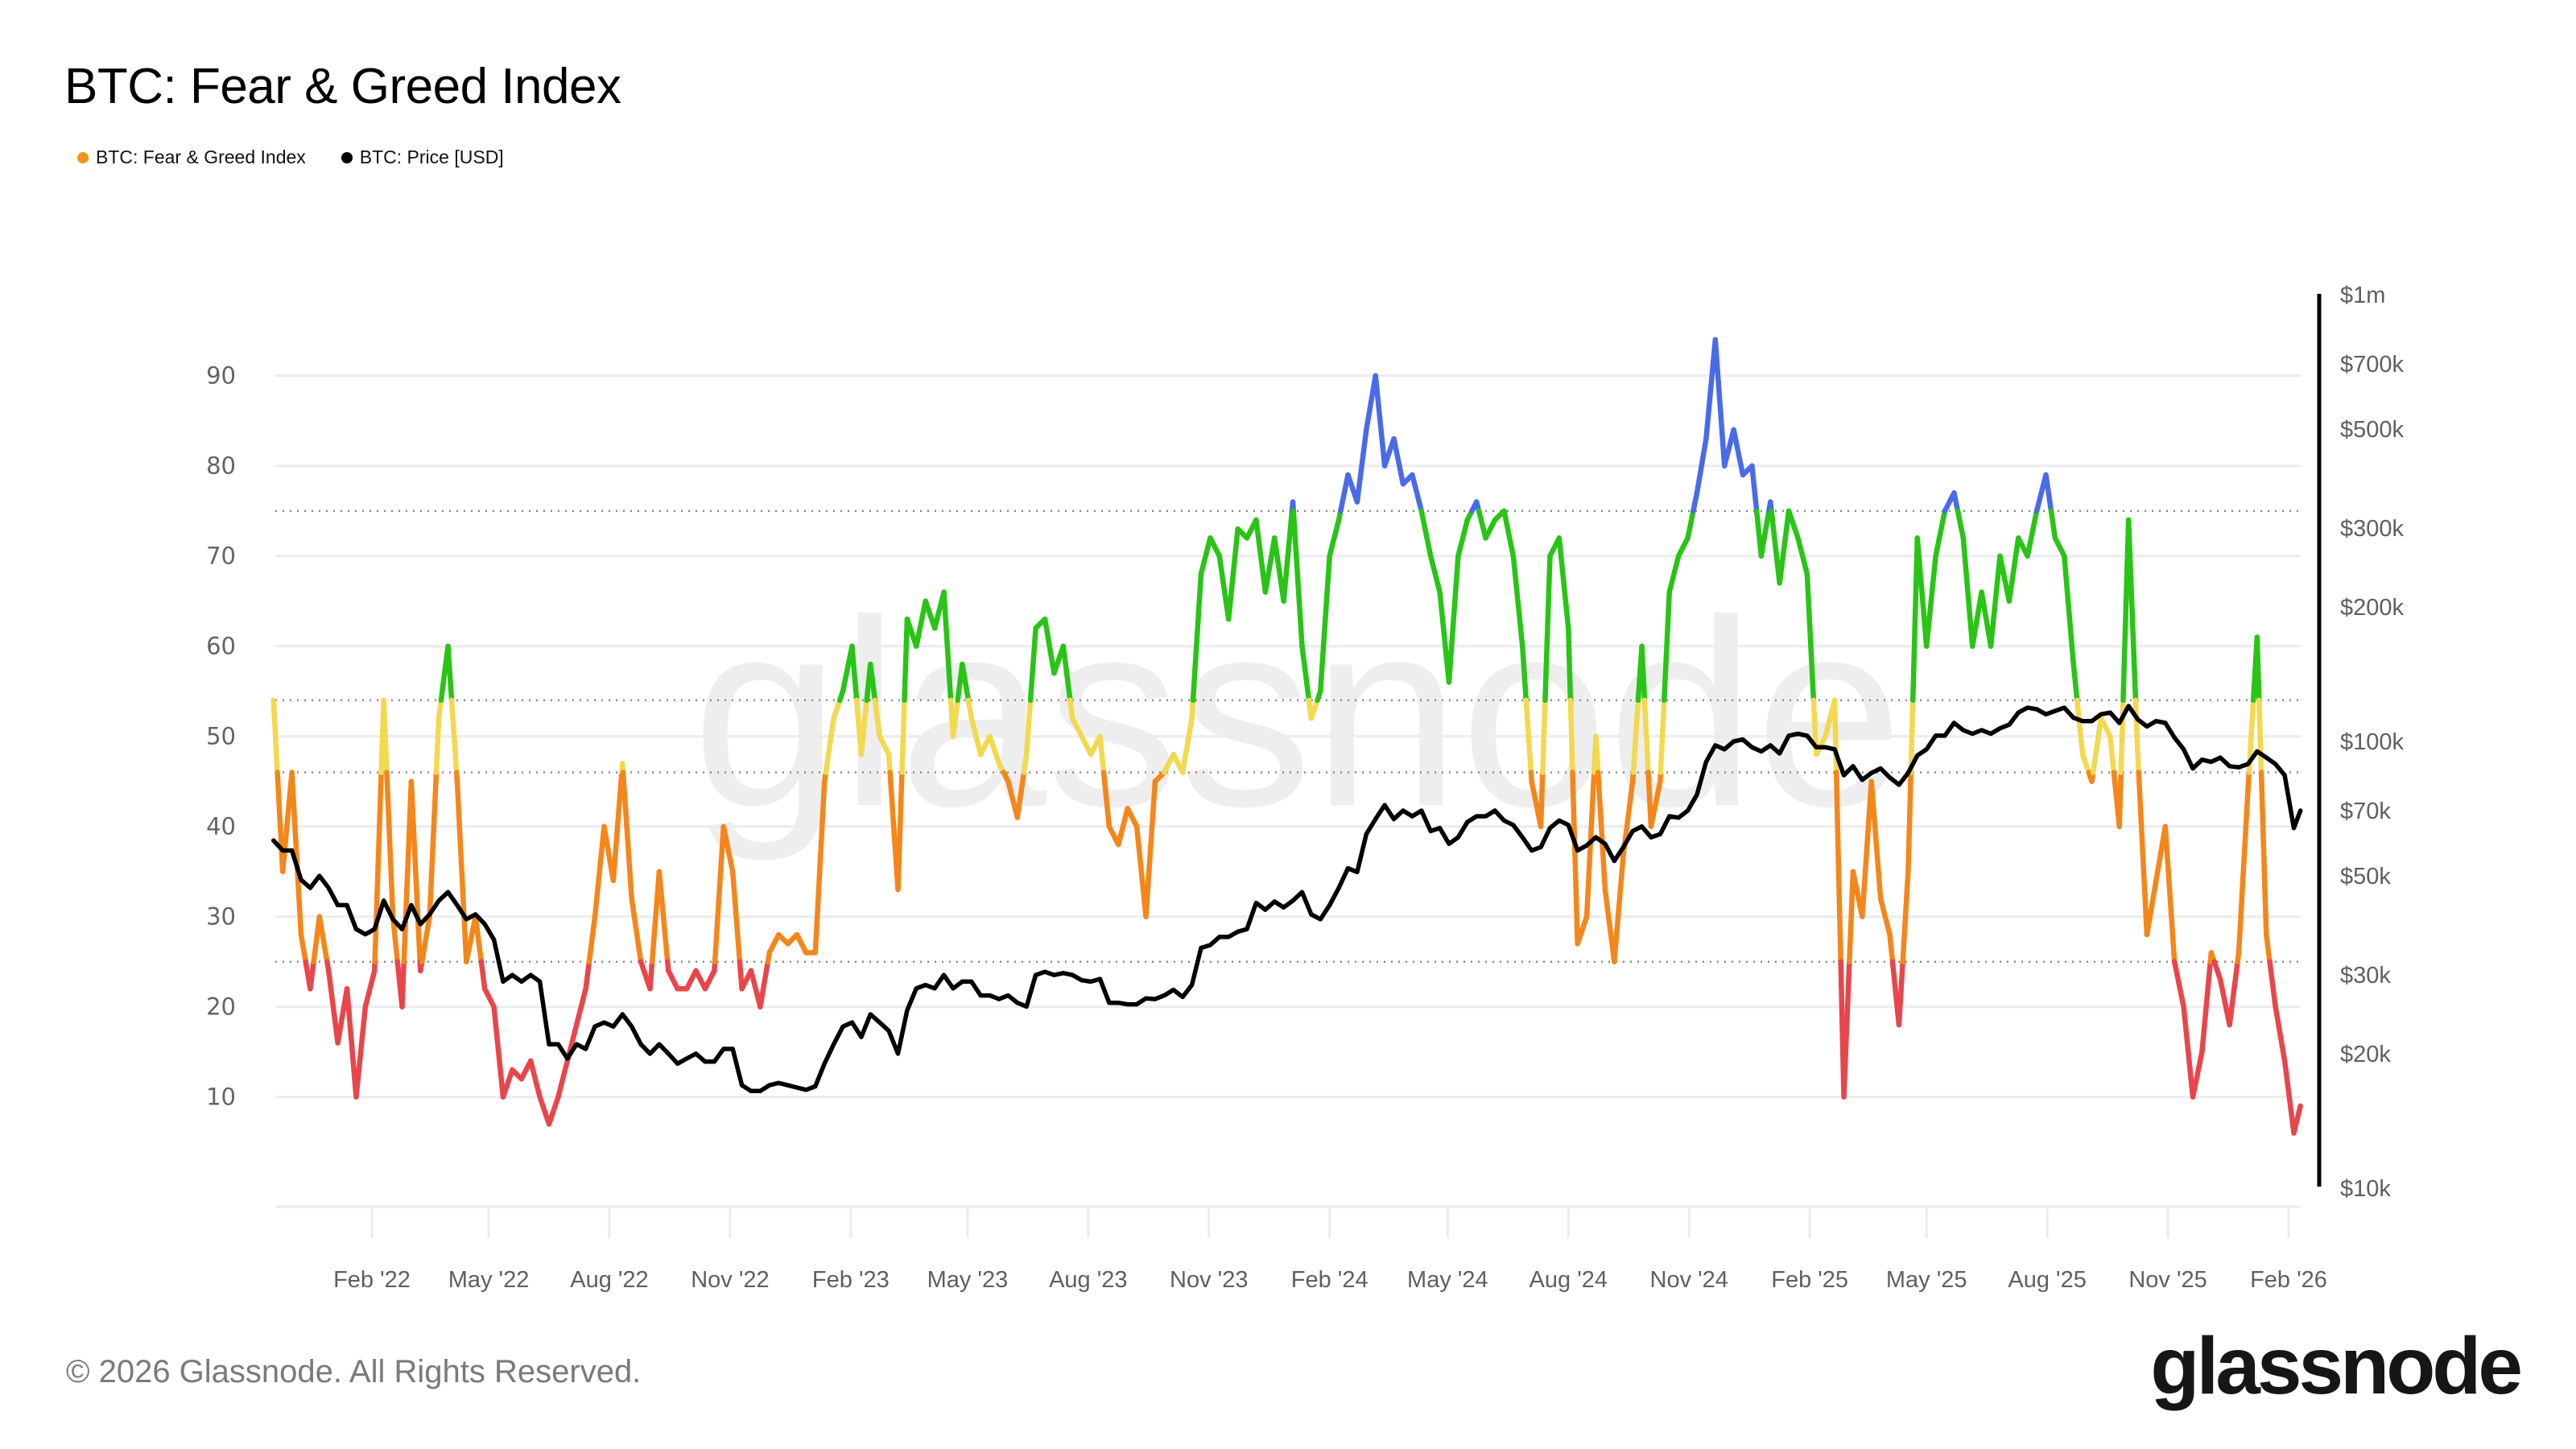 This screenshot has height=1449, width=2576. What do you see at coordinates (191, 157) in the screenshot?
I see `legend-item-fear-greed: BTC: Fear & Greed Index` at bounding box center [191, 157].